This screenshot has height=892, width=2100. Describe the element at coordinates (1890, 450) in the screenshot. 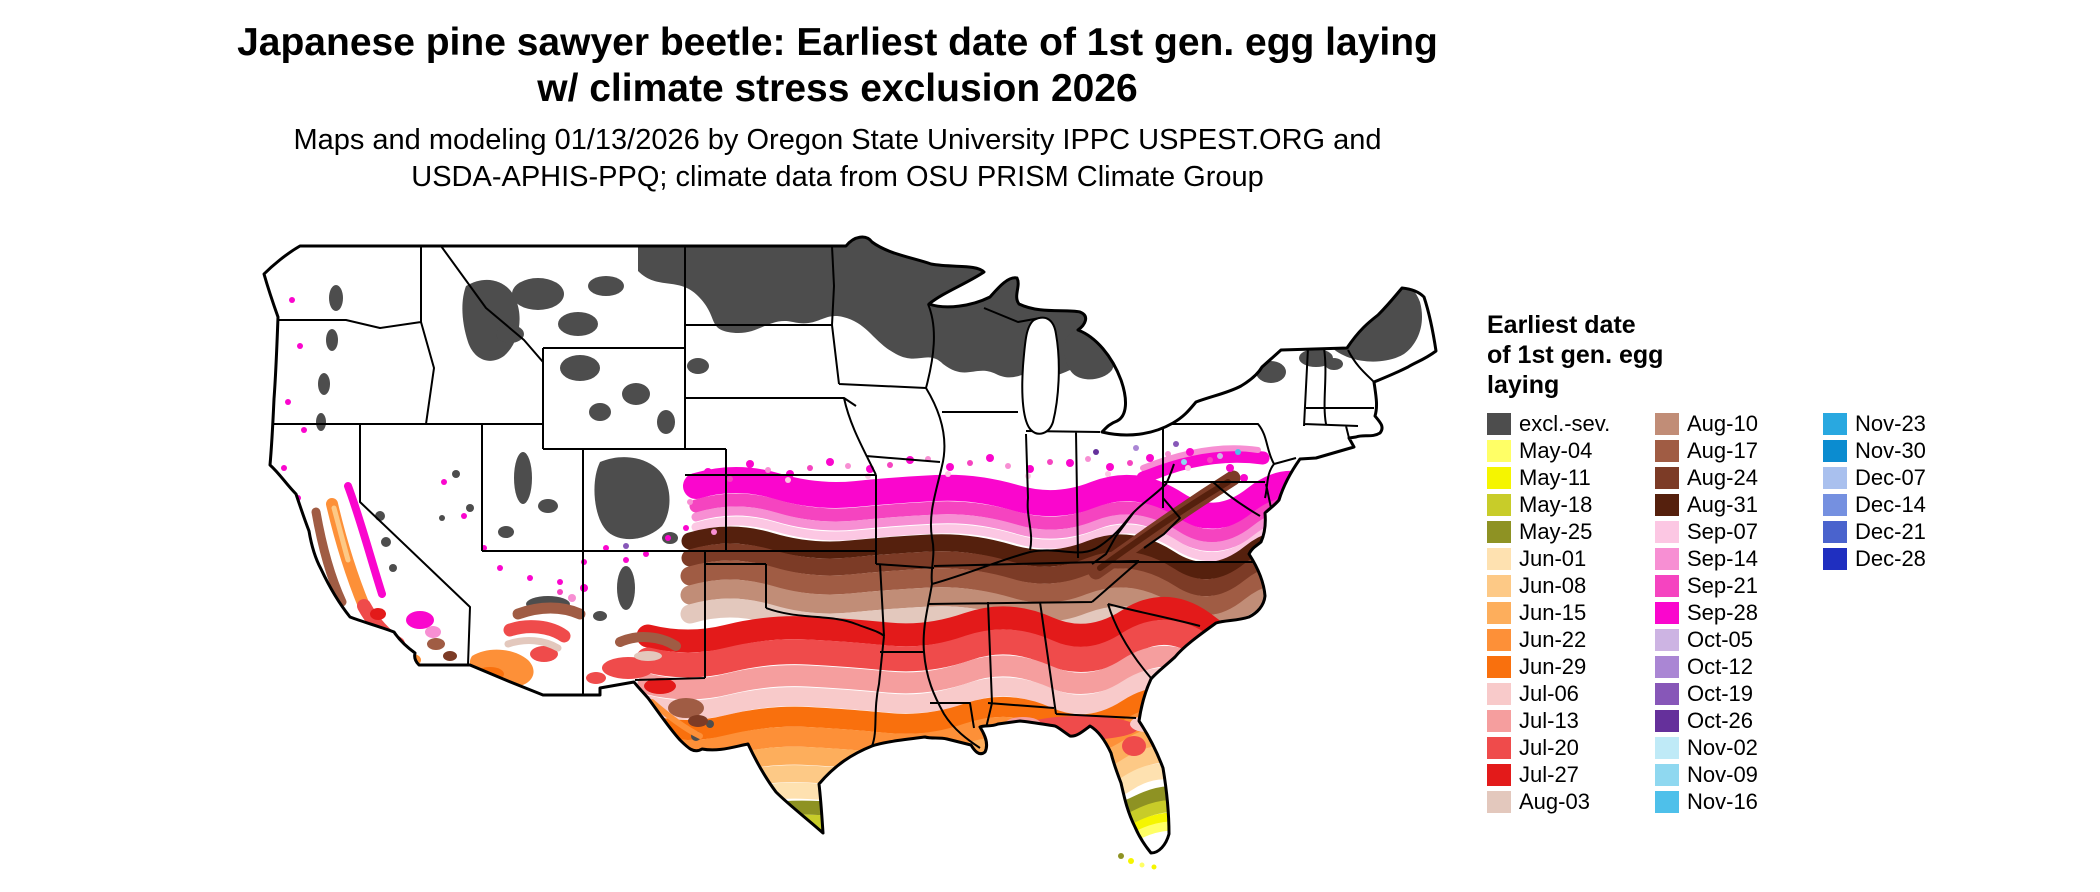

I see `legend-entry-label: Nov-30` at that location.